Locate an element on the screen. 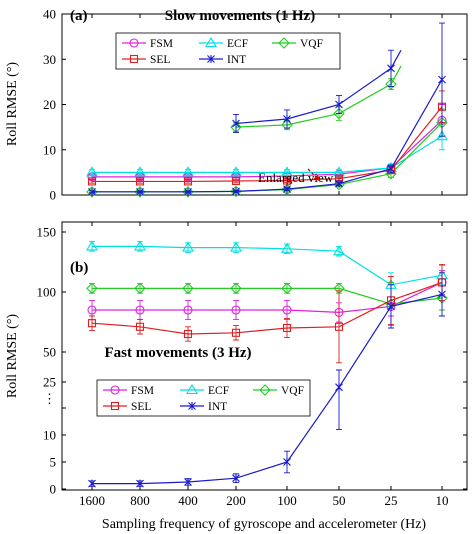 The image size is (474, 534). panel-b-ytick-label-6: 100 is located at coordinates (47, 292).